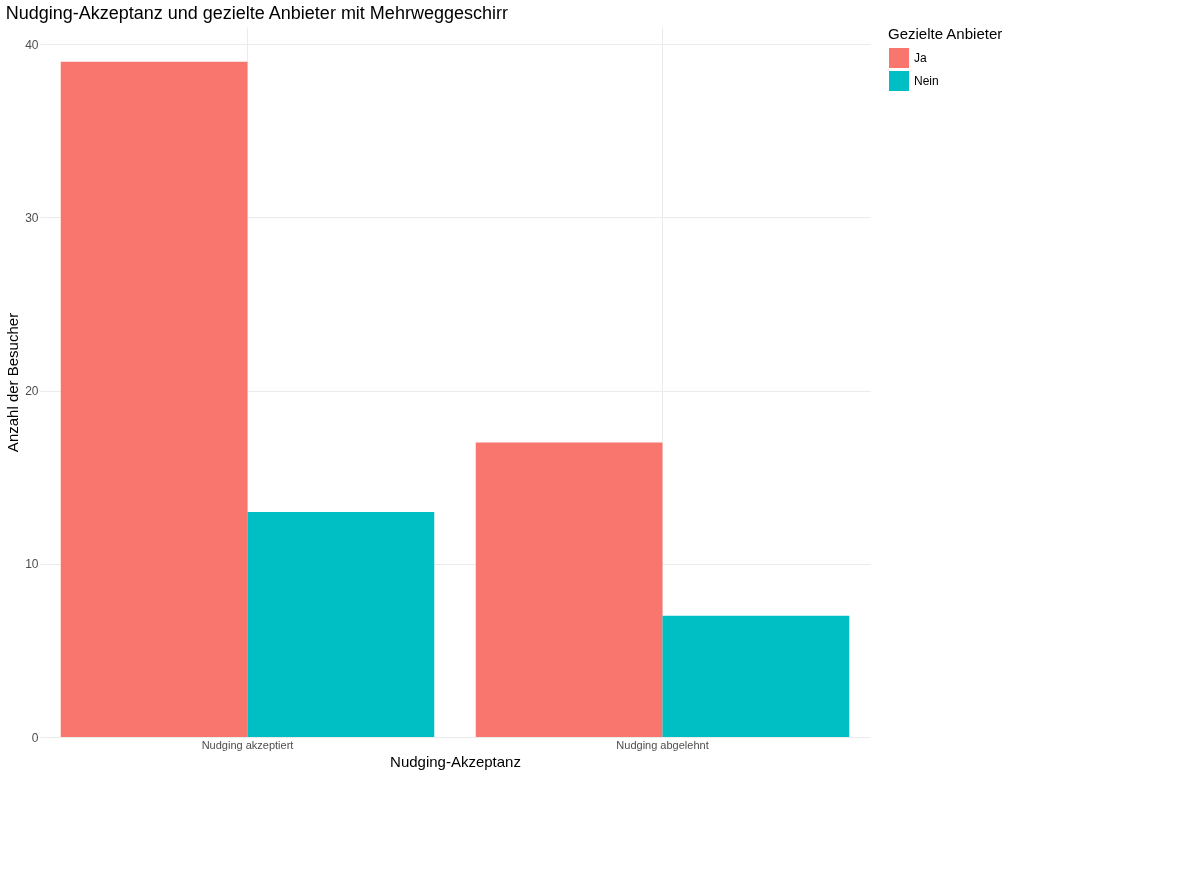 Image resolution: width=1193 pixels, height=873 pixels. Describe the element at coordinates (926, 81) in the screenshot. I see `legend-label: Nein` at that location.